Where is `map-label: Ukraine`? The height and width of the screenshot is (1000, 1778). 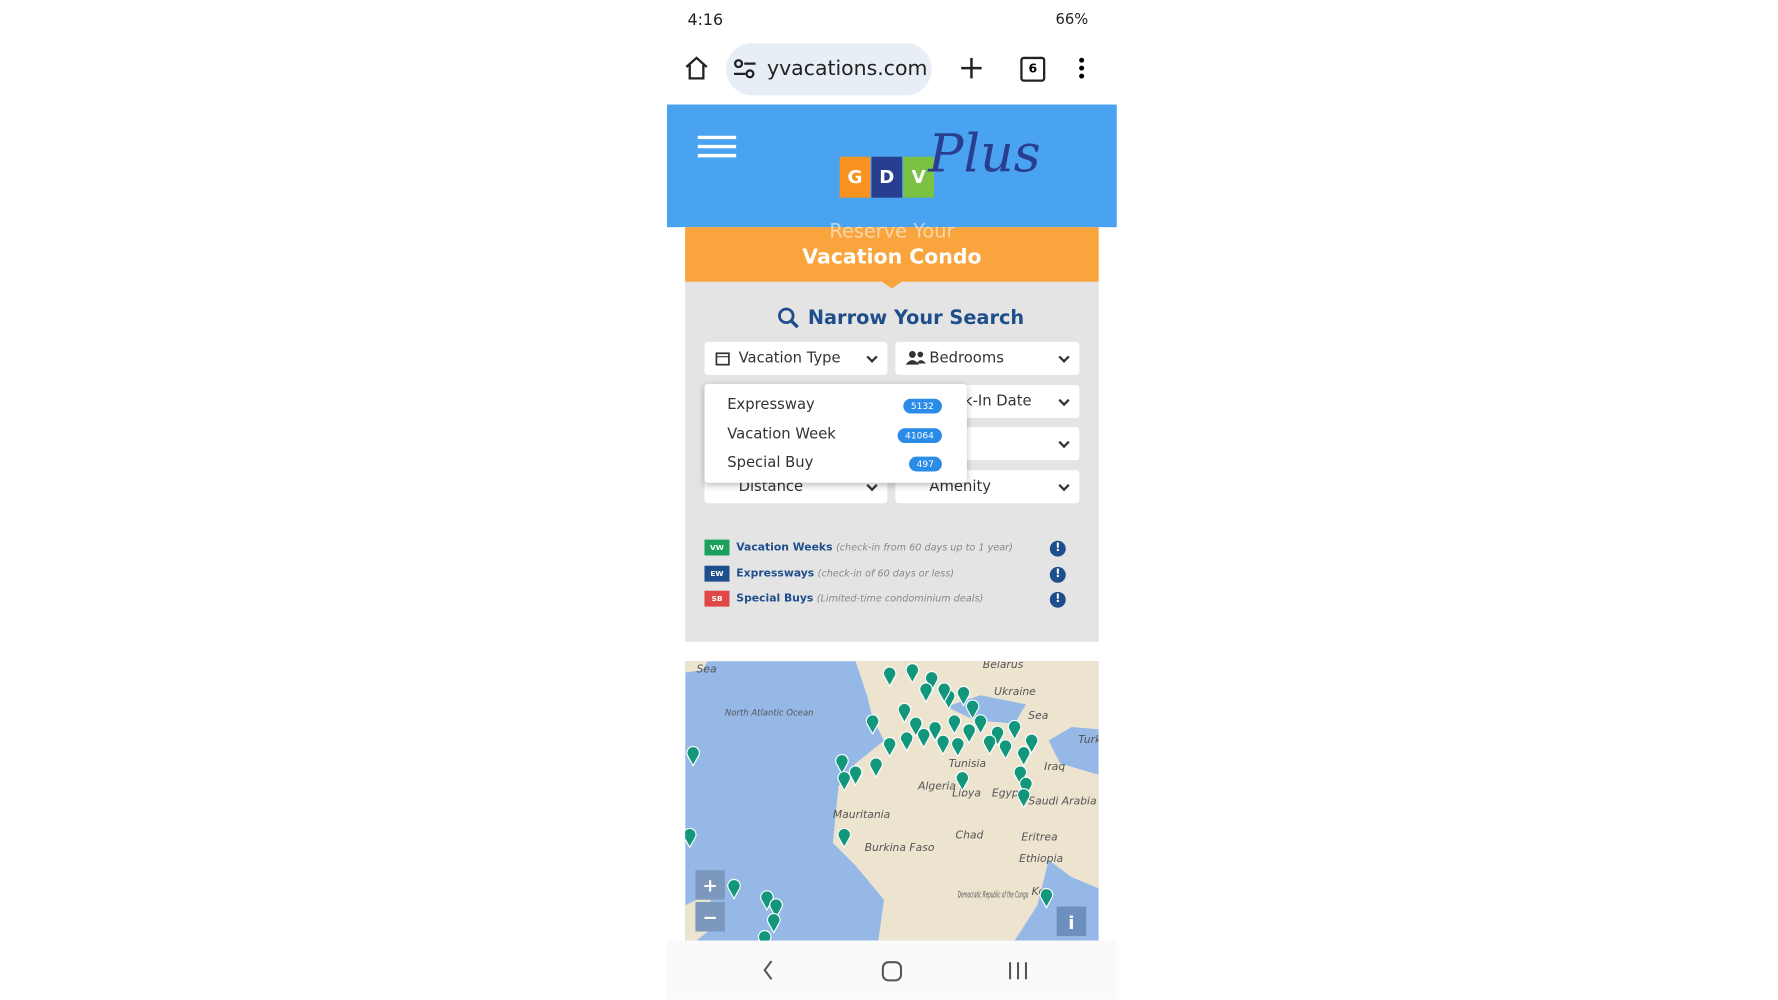 map-label: Ukraine is located at coordinates (1015, 691).